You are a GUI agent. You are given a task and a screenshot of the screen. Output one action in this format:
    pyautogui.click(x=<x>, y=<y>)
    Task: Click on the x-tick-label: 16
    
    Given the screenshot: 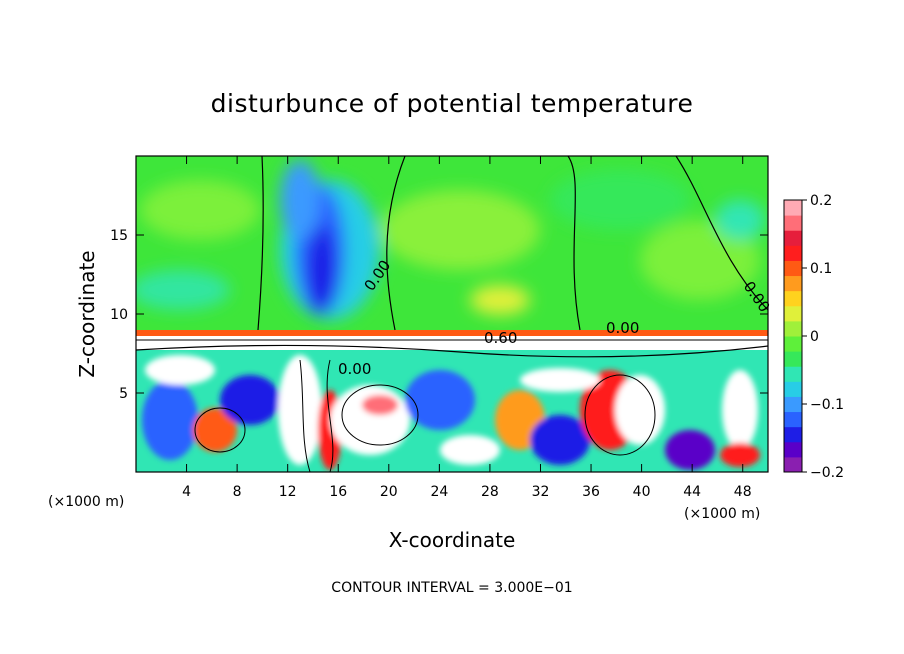 What is the action you would take?
    pyautogui.click(x=338, y=492)
    